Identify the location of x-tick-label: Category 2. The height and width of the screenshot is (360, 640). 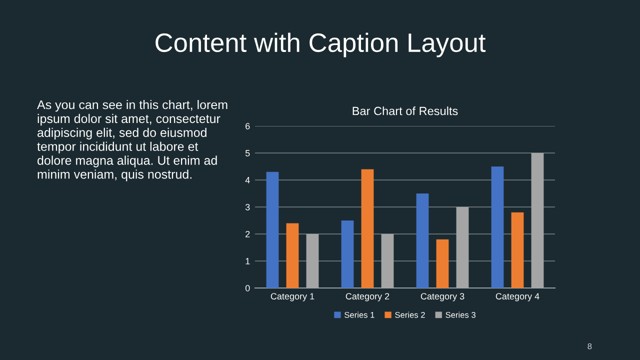
(368, 297).